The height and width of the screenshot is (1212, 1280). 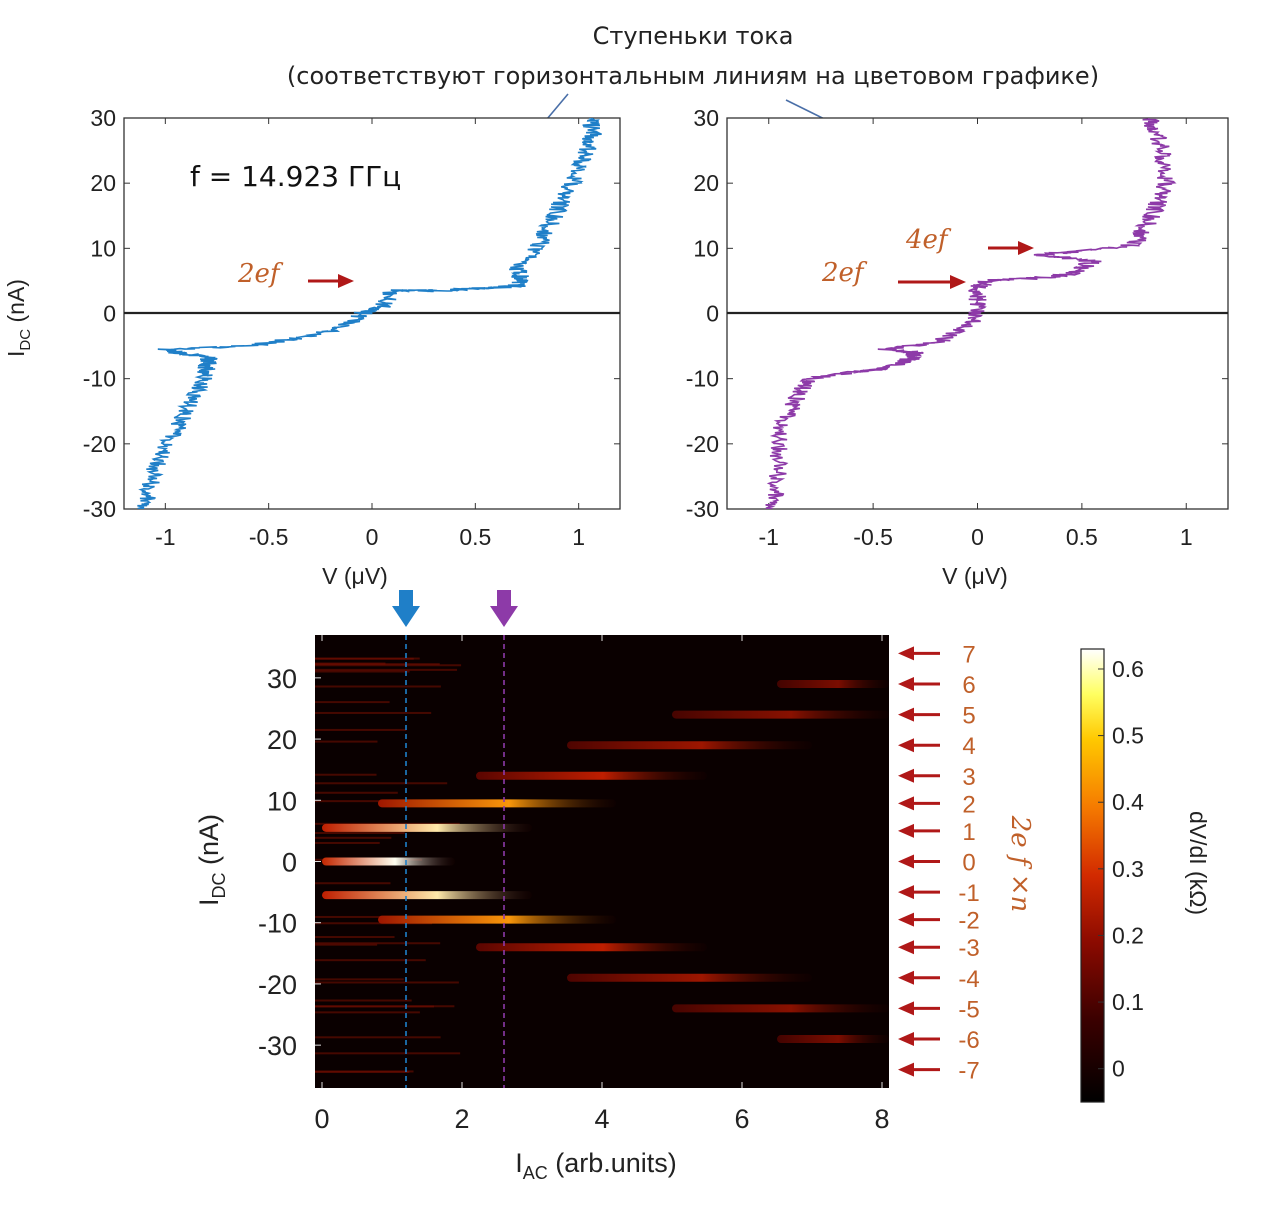 I want to click on heatmap-y-tick-label: -30, so click(x=277, y=1046).